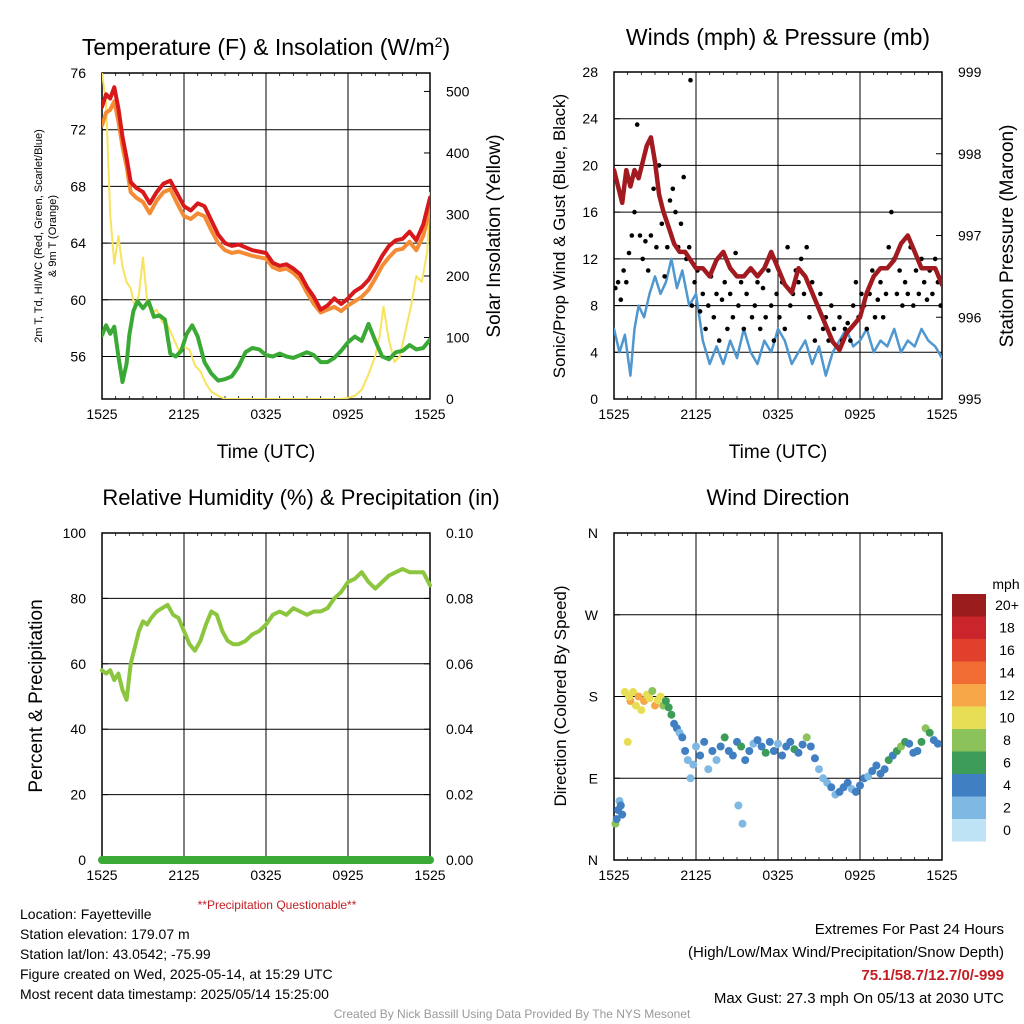 Image resolution: width=1024 pixels, height=1024 pixels. What do you see at coordinates (859, 875) in the screenshot?
I see `dir-xtick-label: 0925` at bounding box center [859, 875].